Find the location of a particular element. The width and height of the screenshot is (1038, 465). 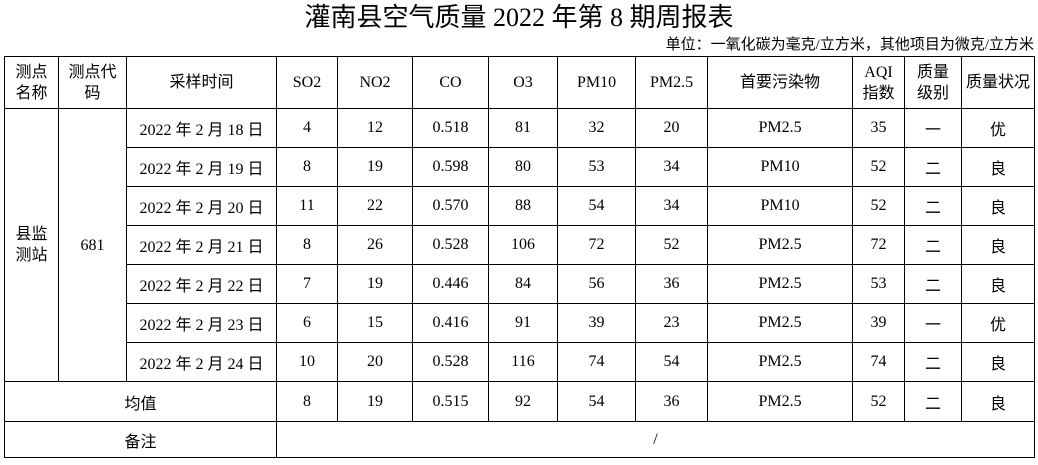

status-cell: 优 is located at coordinates (998, 128).